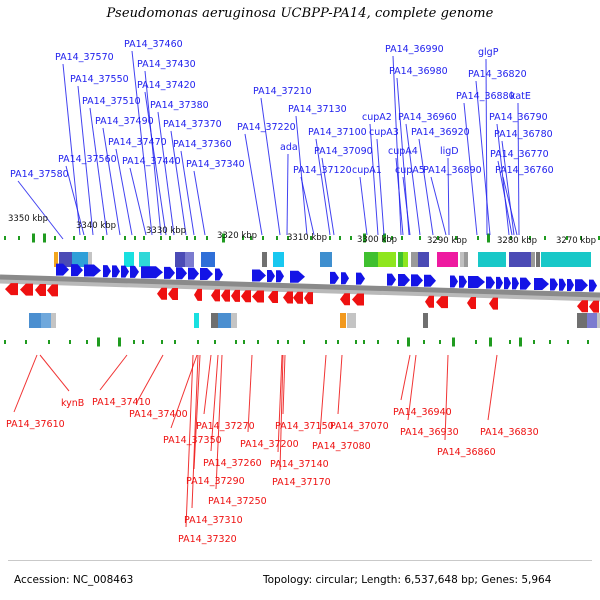 The height and width of the screenshot is (600, 600). I want to click on forward-gene-label: PA14_36760, so click(524, 170).